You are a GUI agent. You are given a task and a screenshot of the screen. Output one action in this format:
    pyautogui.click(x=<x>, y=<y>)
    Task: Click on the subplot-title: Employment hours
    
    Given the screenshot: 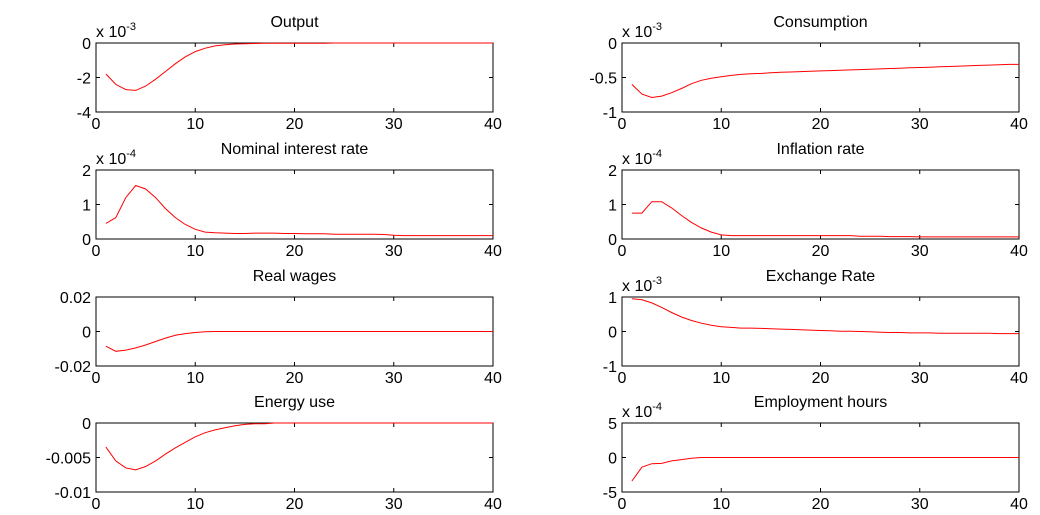 What is the action you would take?
    pyautogui.click(x=820, y=402)
    